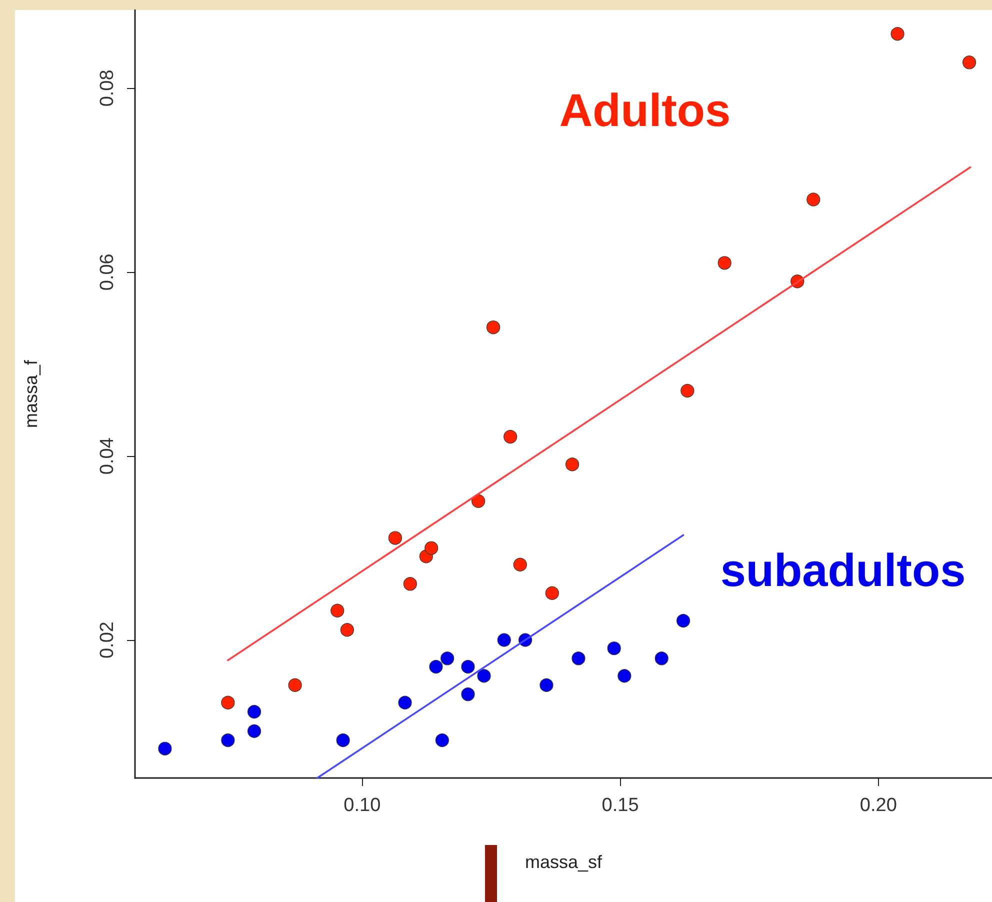 This screenshot has height=902, width=992. Describe the element at coordinates (362, 805) in the screenshot. I see `x-tick-label: 0.10` at that location.